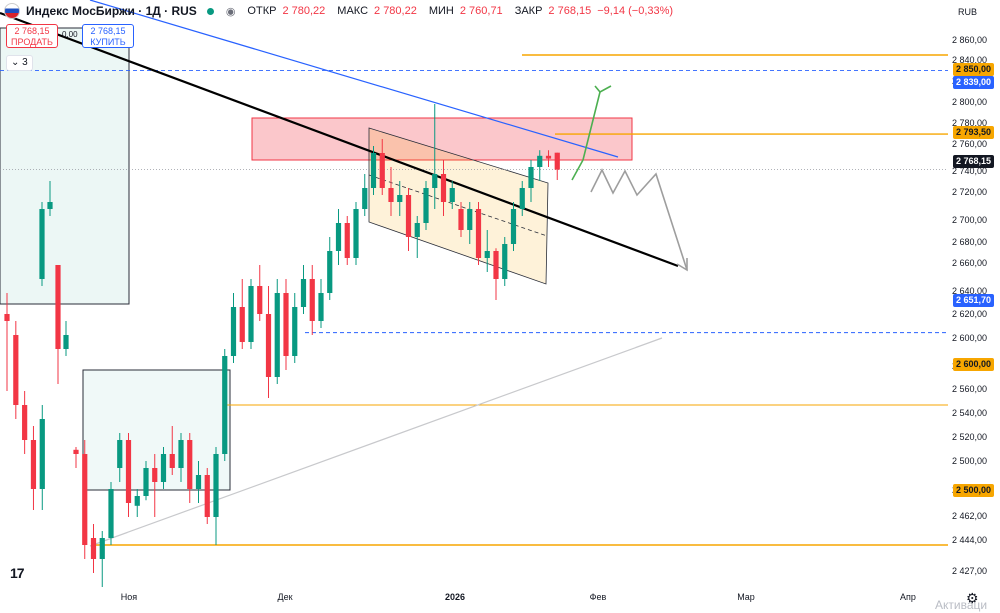 This screenshot has height=613, width=1000. What do you see at coordinates (970, 571) in the screenshot?
I see `price-tick-label: 2 427,00` at bounding box center [970, 571].